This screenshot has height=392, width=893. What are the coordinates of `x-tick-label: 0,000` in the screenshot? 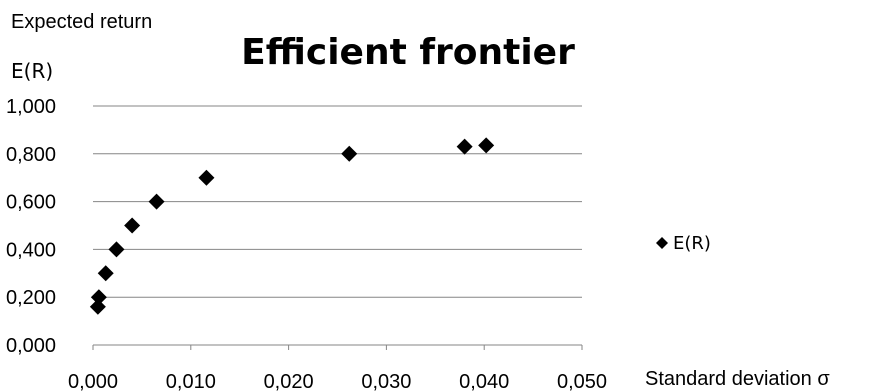 It's located at (93, 381).